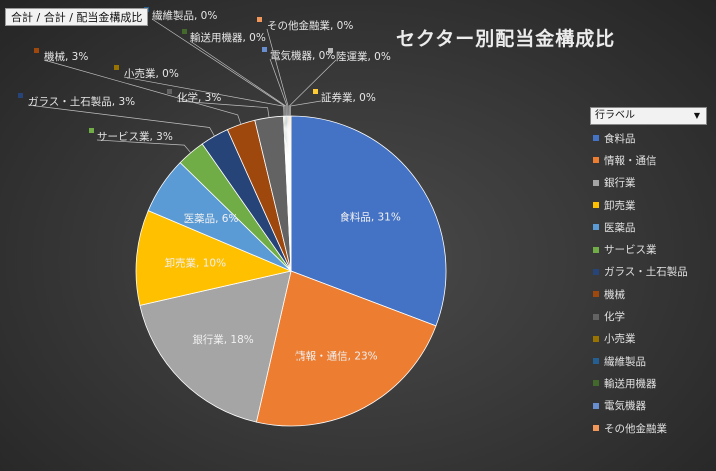 The width and height of the screenshot is (716, 471). I want to click on legend-item-8: 化学, so click(653, 316).